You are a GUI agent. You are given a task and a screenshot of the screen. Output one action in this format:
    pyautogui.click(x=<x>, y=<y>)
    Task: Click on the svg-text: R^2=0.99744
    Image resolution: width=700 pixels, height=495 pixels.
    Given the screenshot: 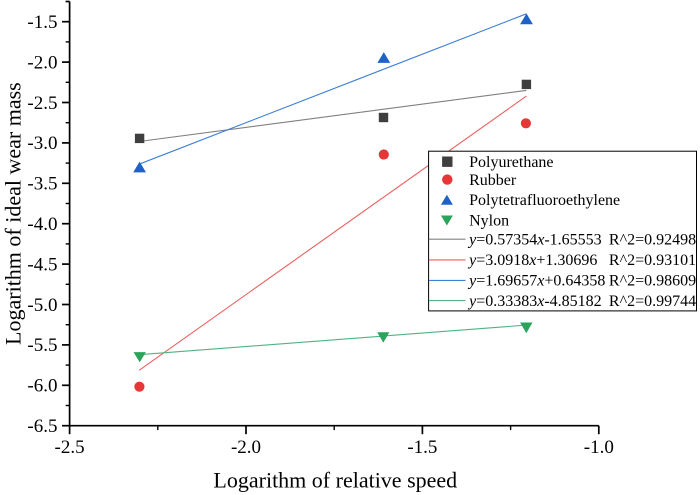 What is the action you would take?
    pyautogui.click(x=652, y=301)
    